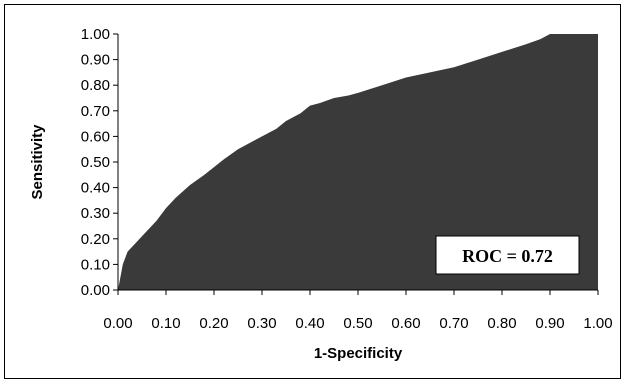 The image size is (627, 385). What do you see at coordinates (453, 323) in the screenshot?
I see `x-tick-label: 0.70` at bounding box center [453, 323].